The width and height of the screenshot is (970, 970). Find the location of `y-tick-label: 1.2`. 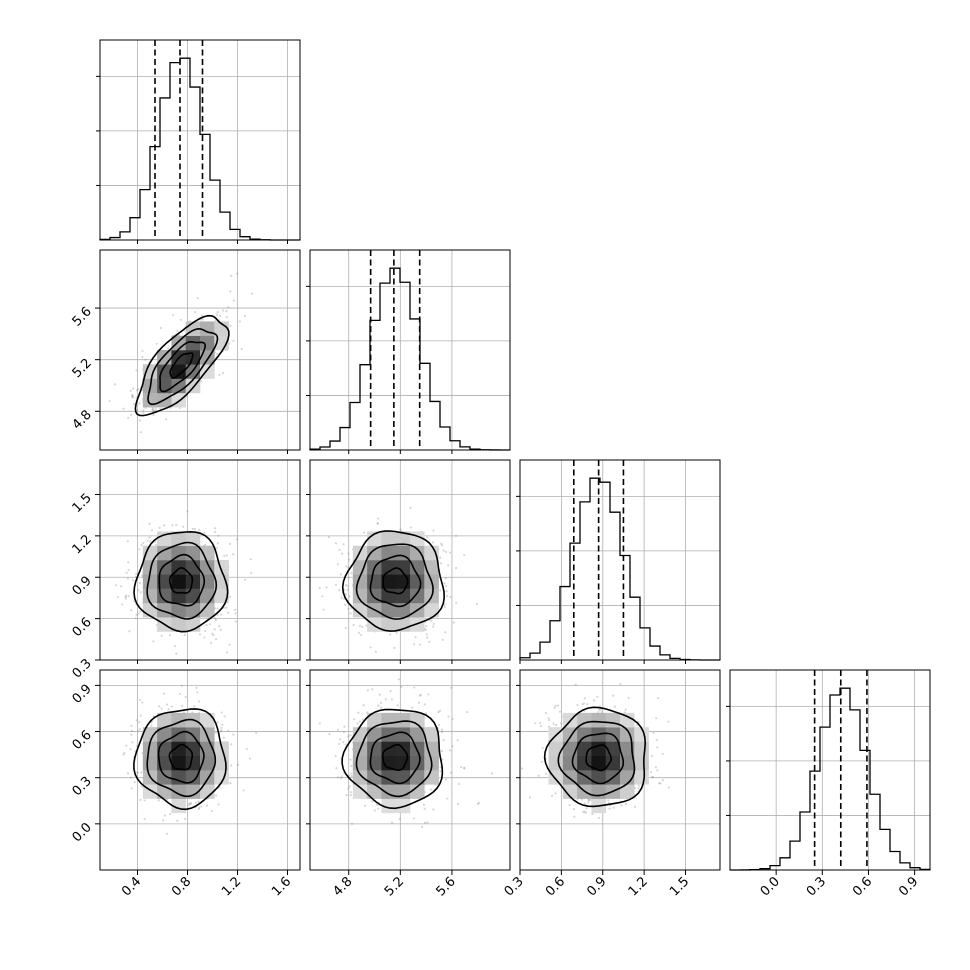

y-tick-label: 1.2 is located at coordinates (82, 544).